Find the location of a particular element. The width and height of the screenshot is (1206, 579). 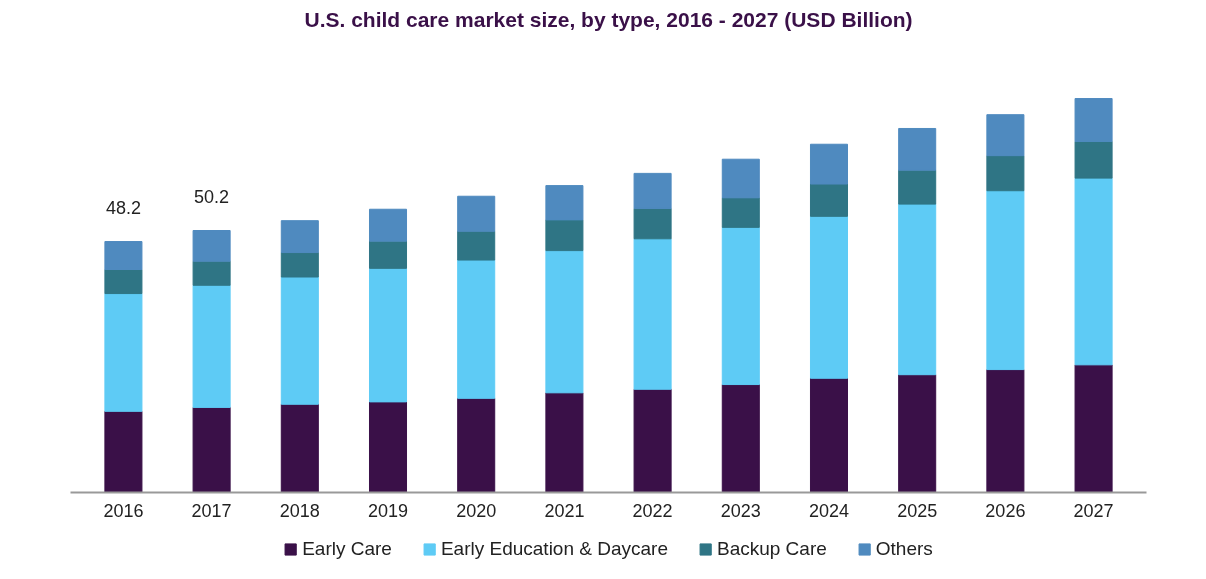

annotation: 48.2 is located at coordinates (123, 207).